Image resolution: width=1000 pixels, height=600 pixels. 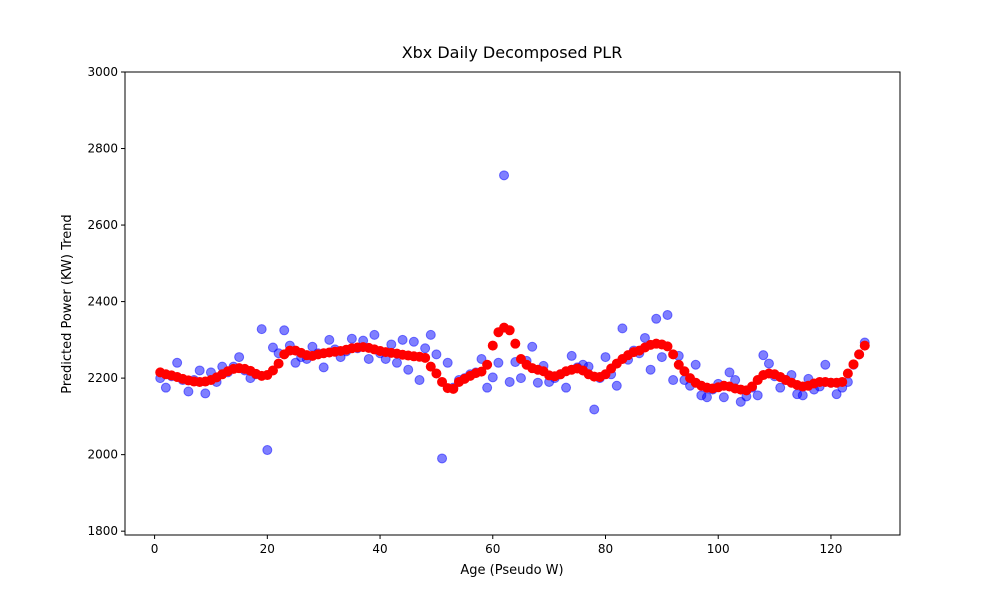 I want to click on y-tick-label: 2000, so click(x=102, y=455).